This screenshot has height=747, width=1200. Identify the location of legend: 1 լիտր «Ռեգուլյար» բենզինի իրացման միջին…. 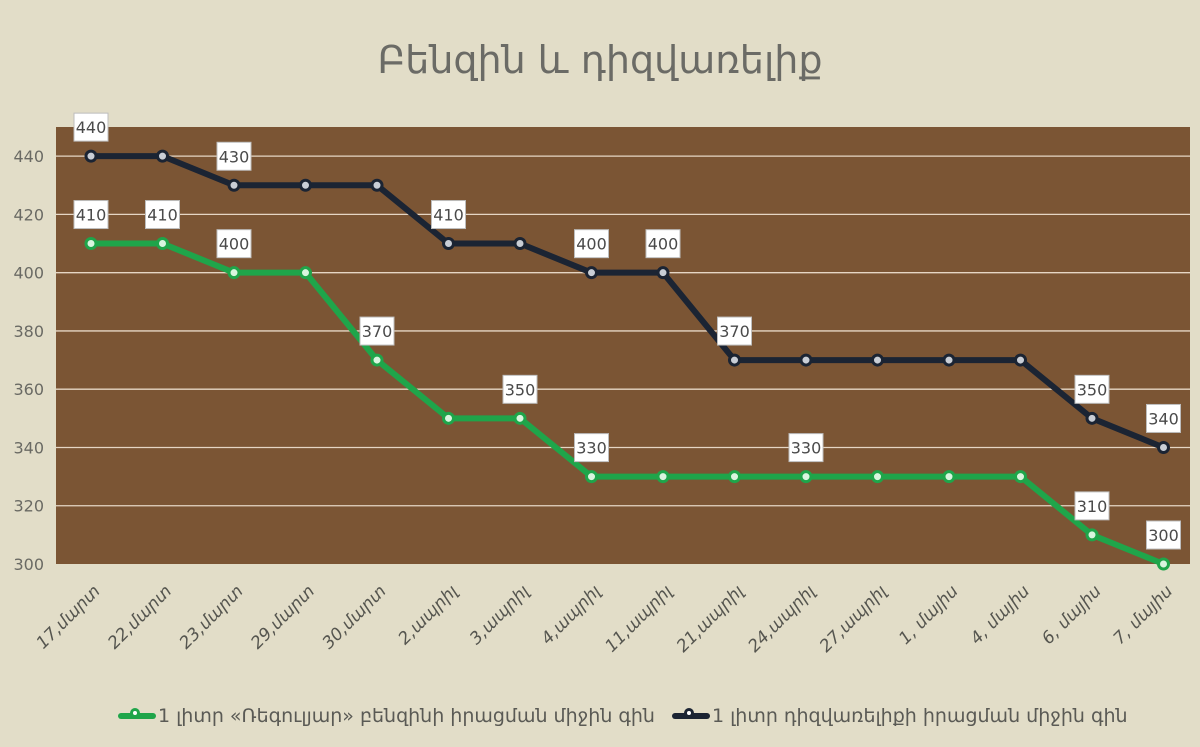
(600, 720).